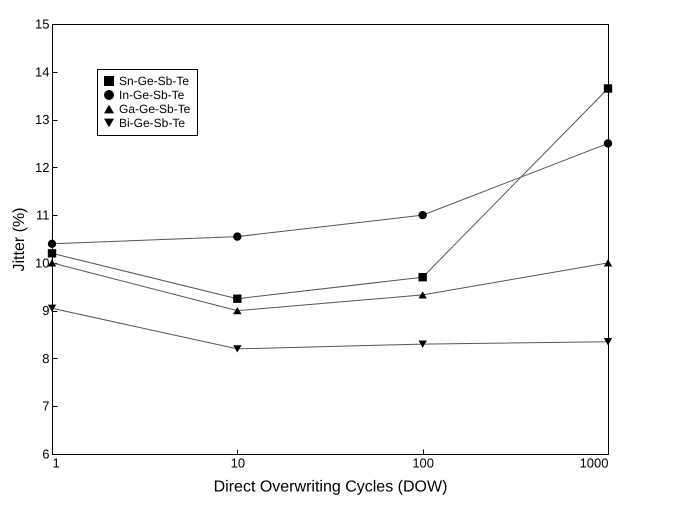  What do you see at coordinates (46, 358) in the screenshot?
I see `y-tick-label: 8` at bounding box center [46, 358].